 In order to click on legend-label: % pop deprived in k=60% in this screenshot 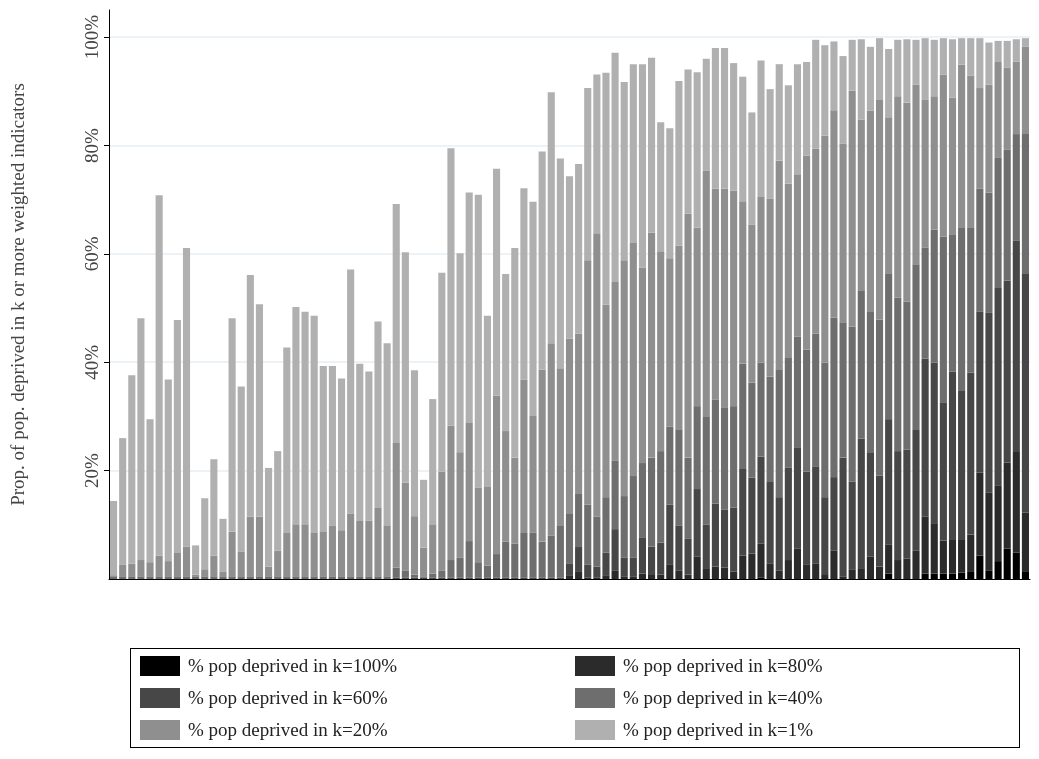, I will do `click(288, 698)`.